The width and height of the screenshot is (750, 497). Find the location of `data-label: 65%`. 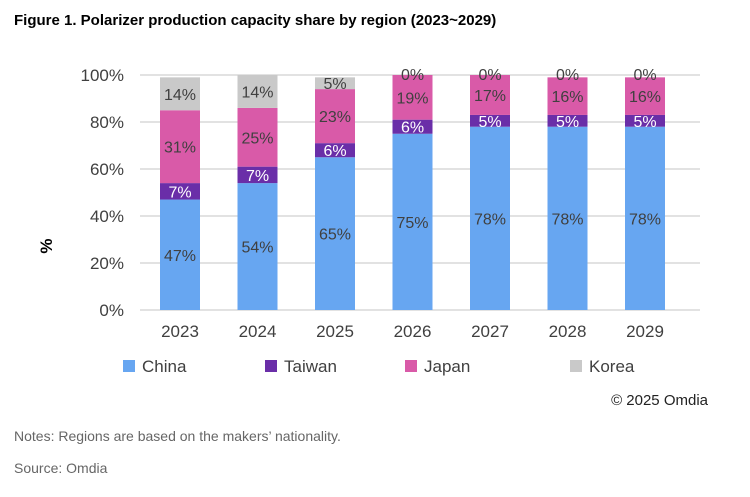

data-label: 65% is located at coordinates (335, 235).